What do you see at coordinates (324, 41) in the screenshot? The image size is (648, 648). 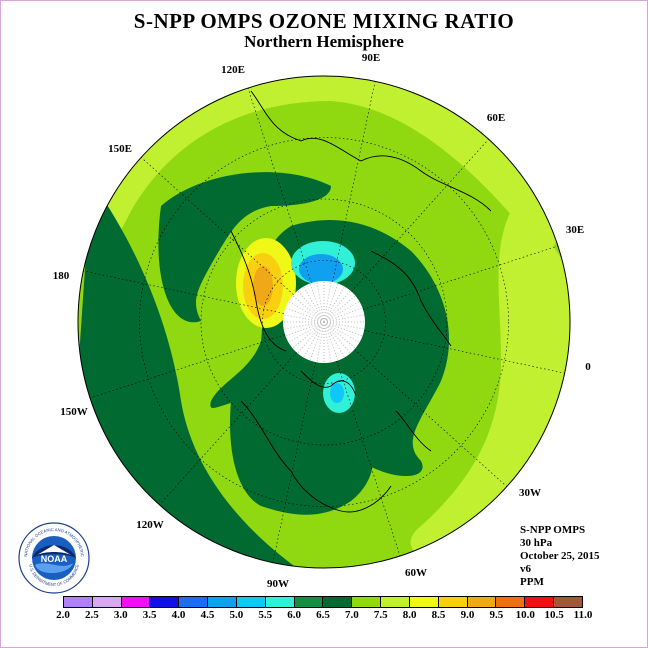 I see `figure-subtitle: Northern Hemisphere` at bounding box center [324, 41].